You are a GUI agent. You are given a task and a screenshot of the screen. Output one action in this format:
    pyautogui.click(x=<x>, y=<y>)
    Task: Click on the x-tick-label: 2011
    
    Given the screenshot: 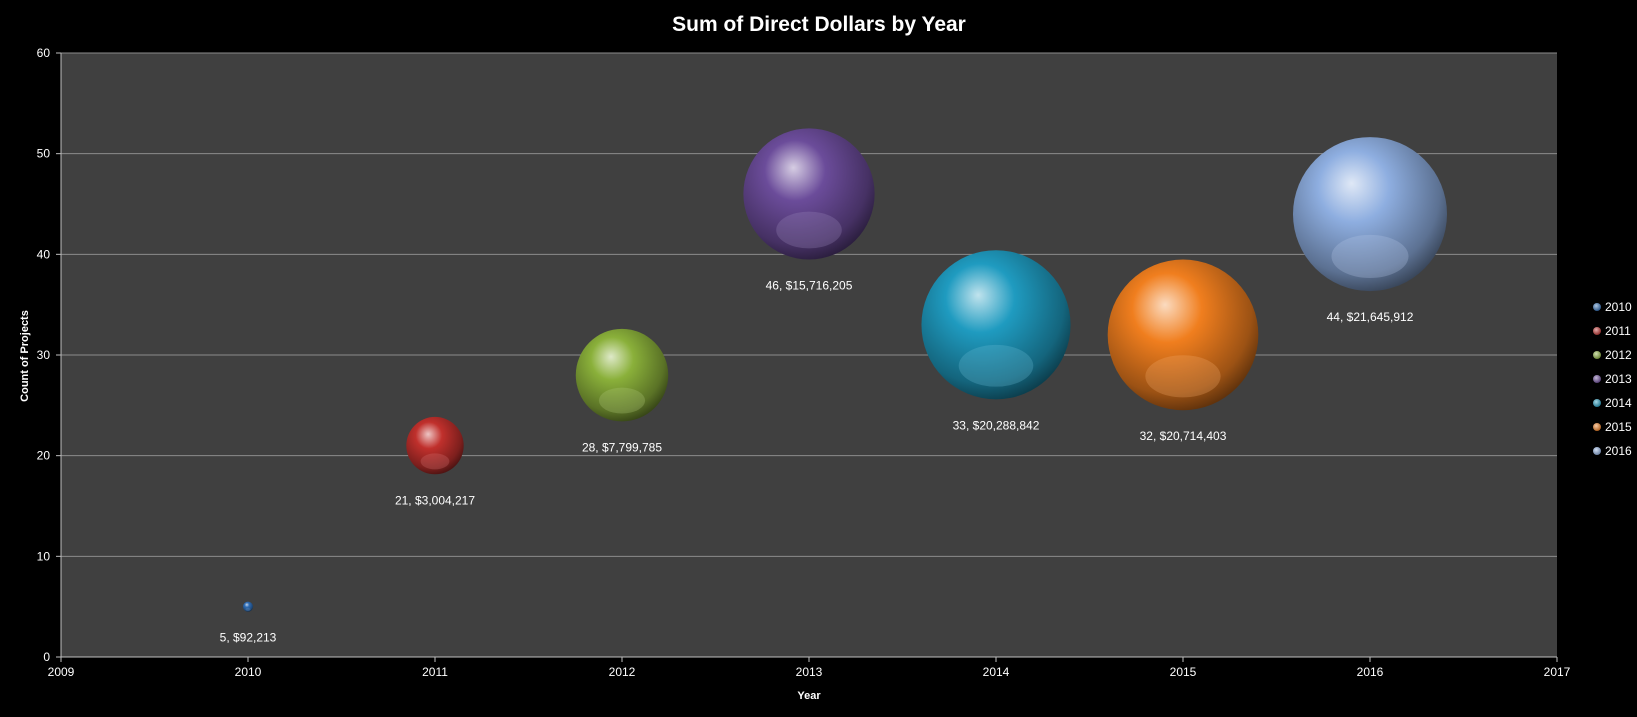 What is the action you would take?
    pyautogui.click(x=435, y=672)
    